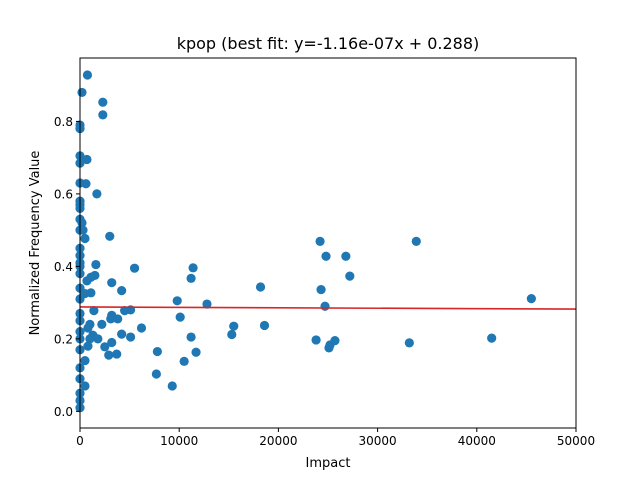  I want to click on y-tick-label: 0.4, so click(63, 267).